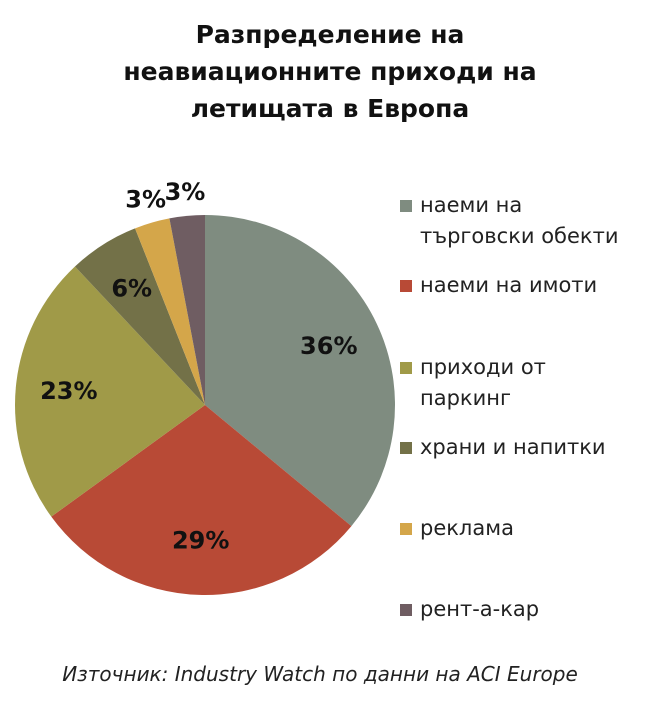  I want to click on legend-label: рент-а-кар, so click(480, 609).